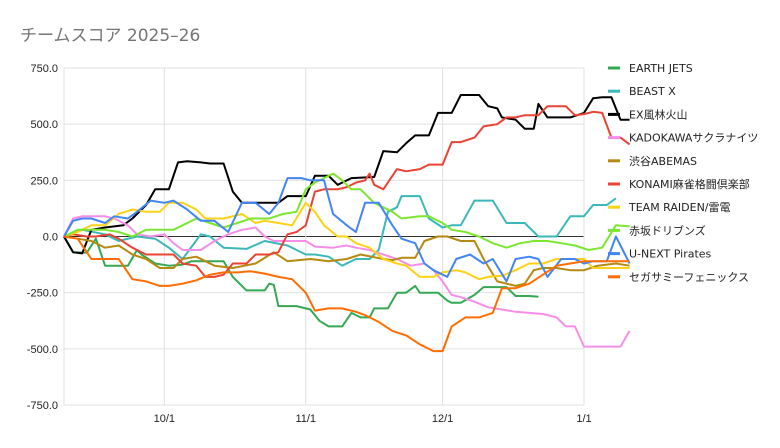 Image resolution: width=780 pixels, height=448 pixels. What do you see at coordinates (44, 181) in the screenshot?
I see `y-tick-label: 250.0` at bounding box center [44, 181].